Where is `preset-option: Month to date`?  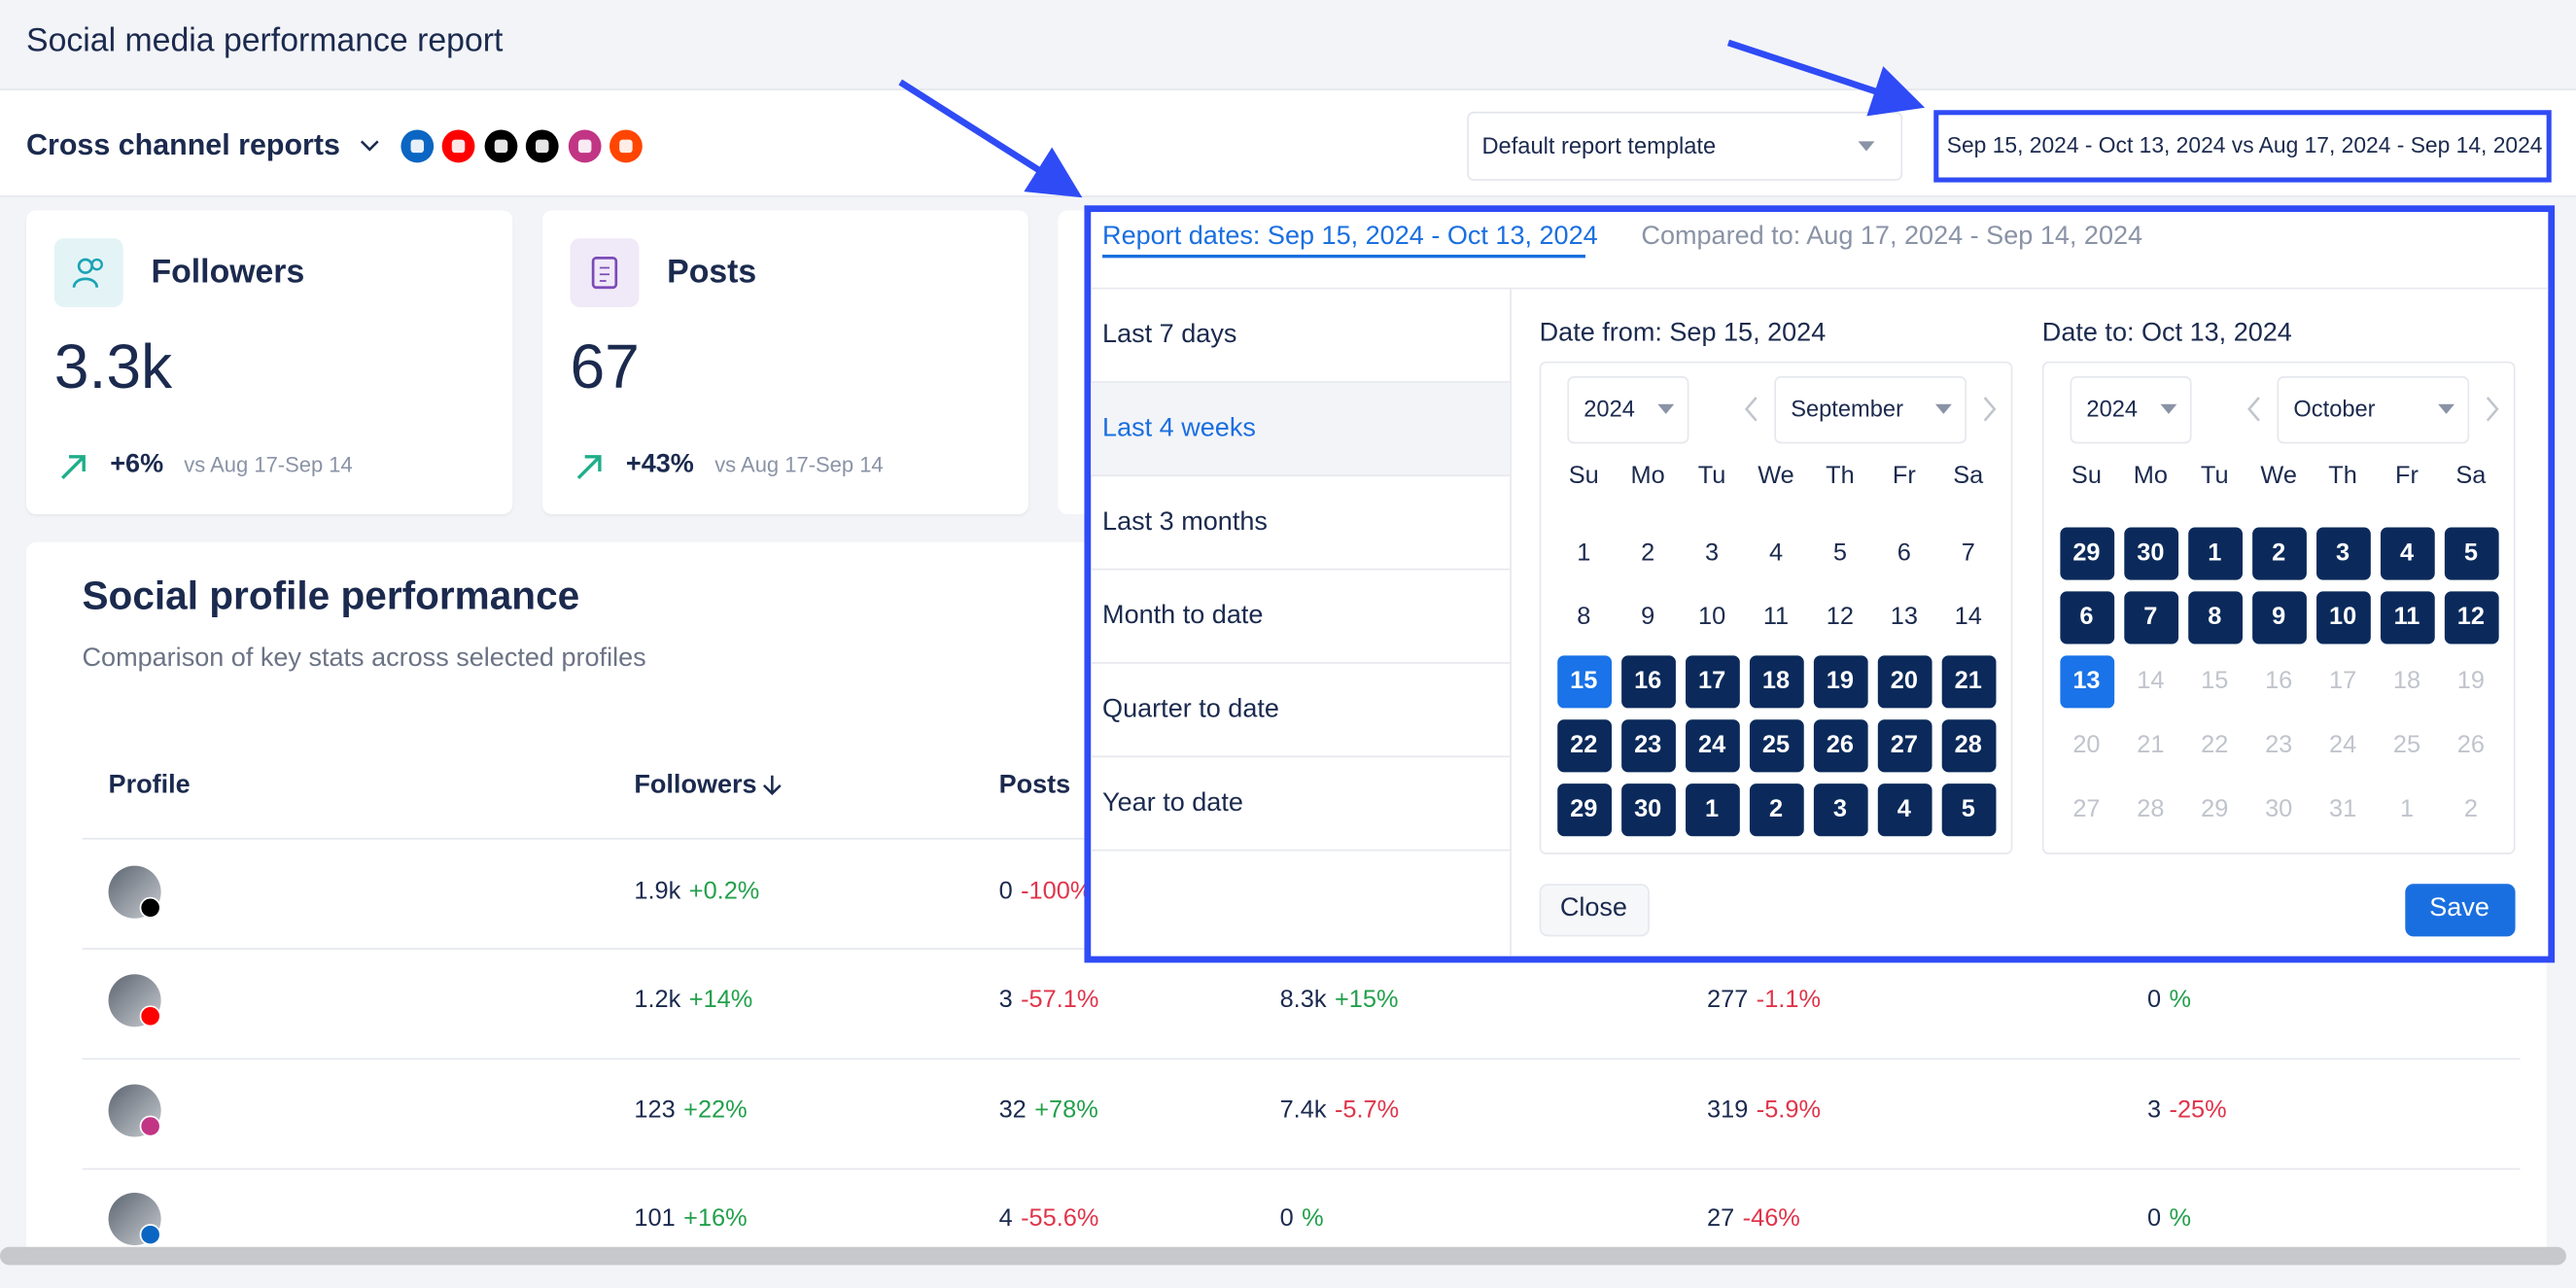 preset-option: Month to date is located at coordinates (1183, 616).